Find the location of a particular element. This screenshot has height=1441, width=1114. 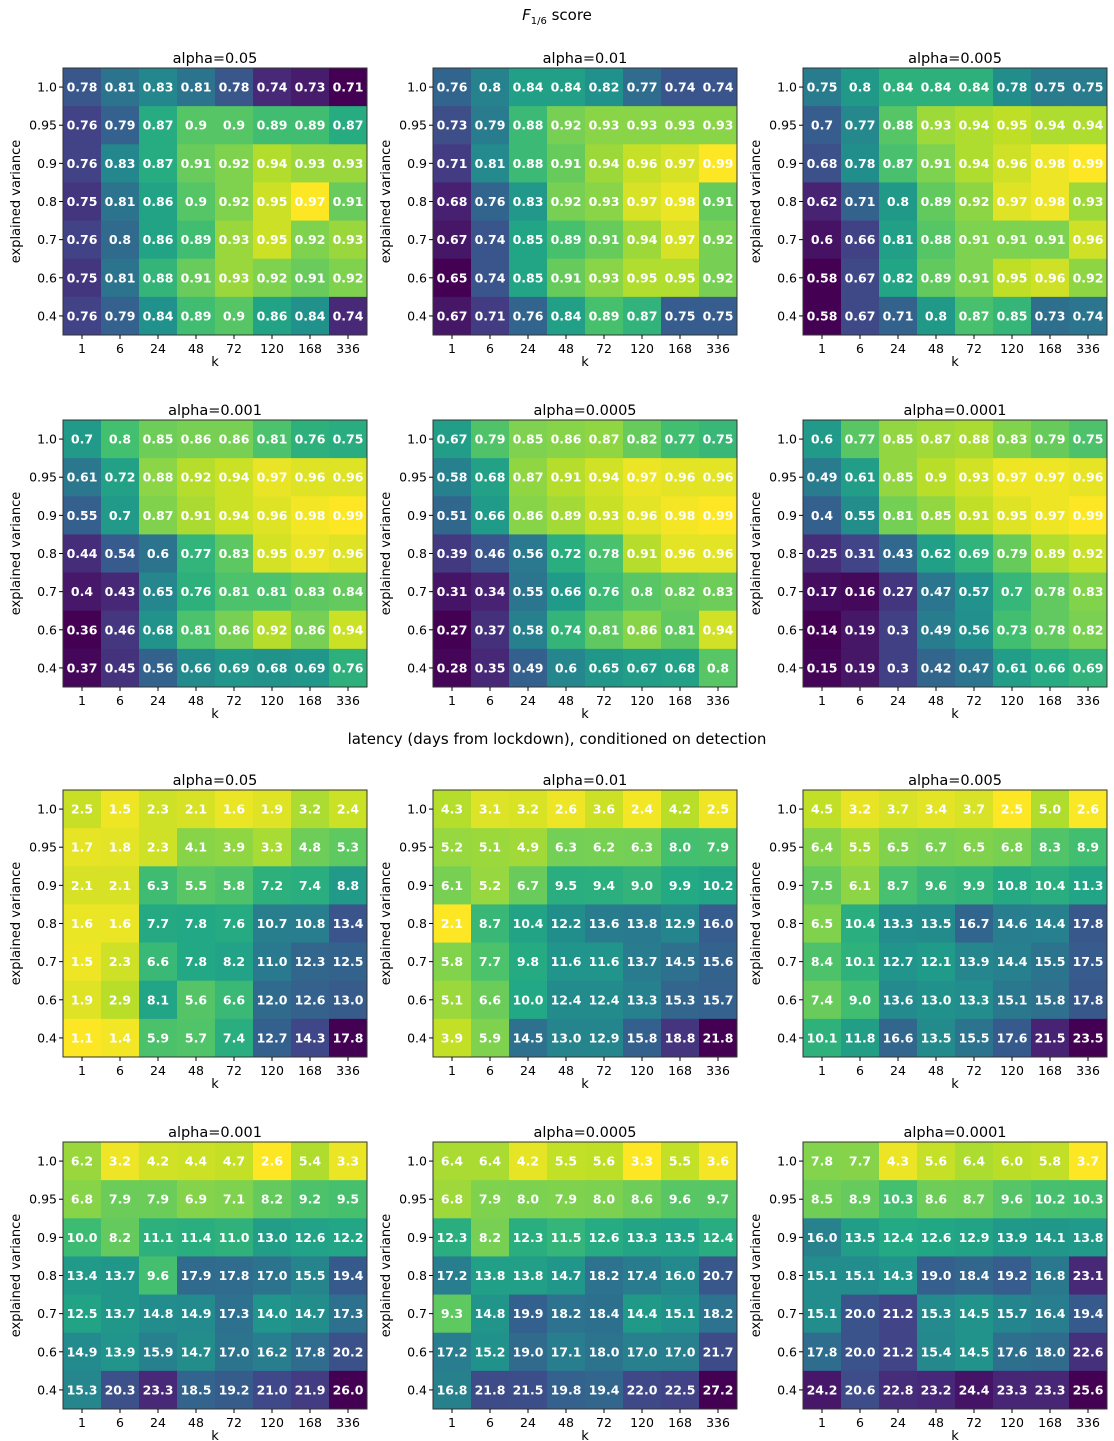

panel-title: alpha=0.0005 is located at coordinates (584, 411).